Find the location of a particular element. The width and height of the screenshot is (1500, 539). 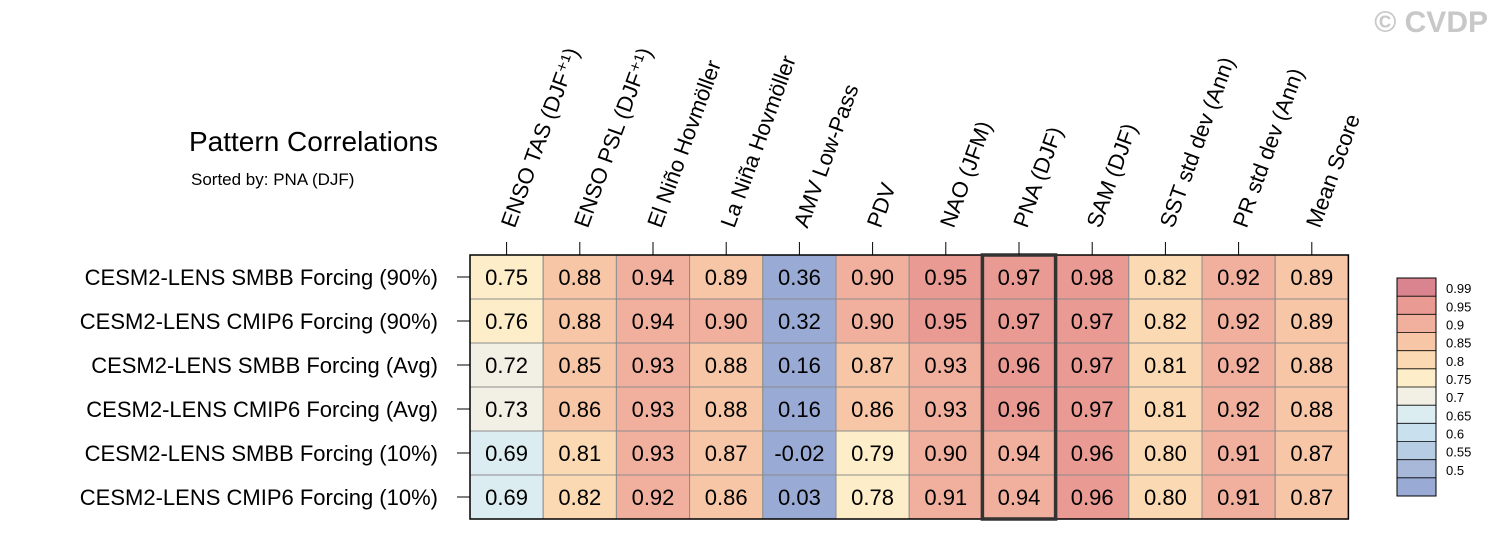

cell-value-label: 0.03 is located at coordinates (799, 497).